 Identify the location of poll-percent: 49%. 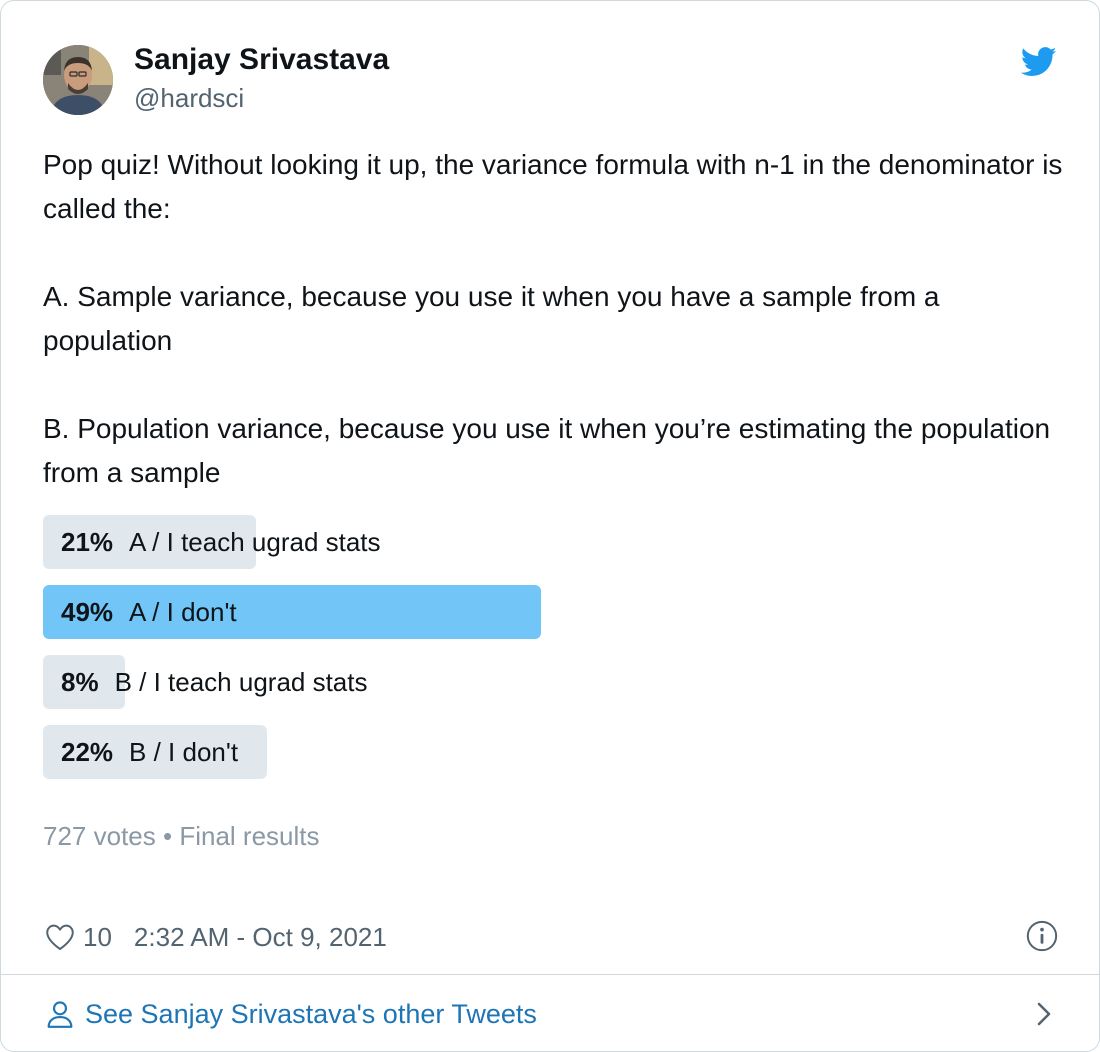
(87, 611).